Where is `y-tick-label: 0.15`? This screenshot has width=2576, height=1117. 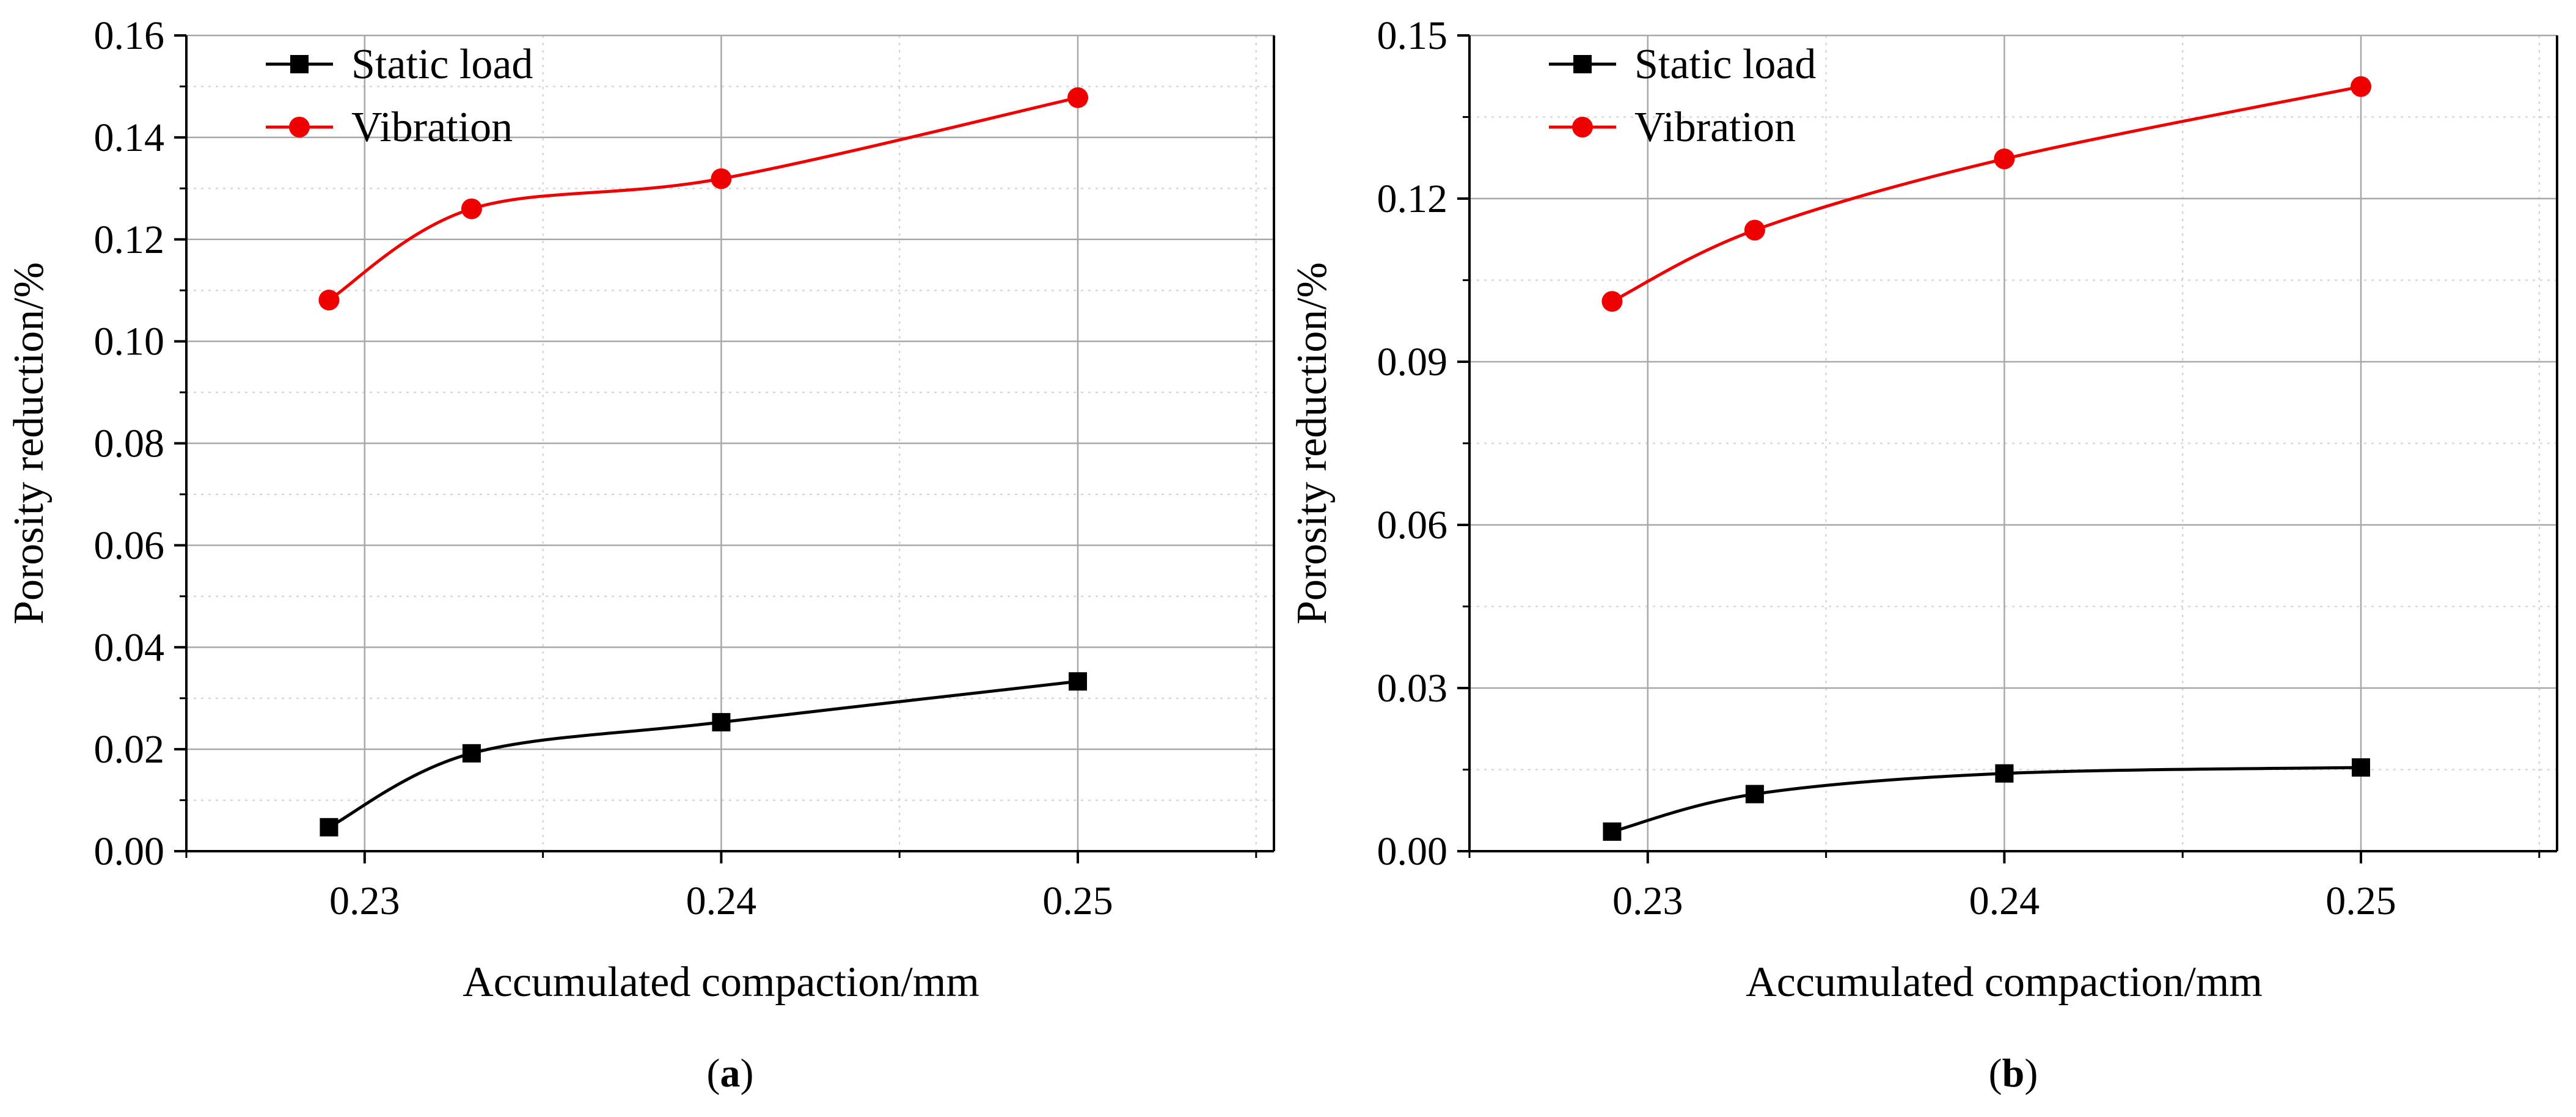
y-tick-label: 0.15 is located at coordinates (1412, 35).